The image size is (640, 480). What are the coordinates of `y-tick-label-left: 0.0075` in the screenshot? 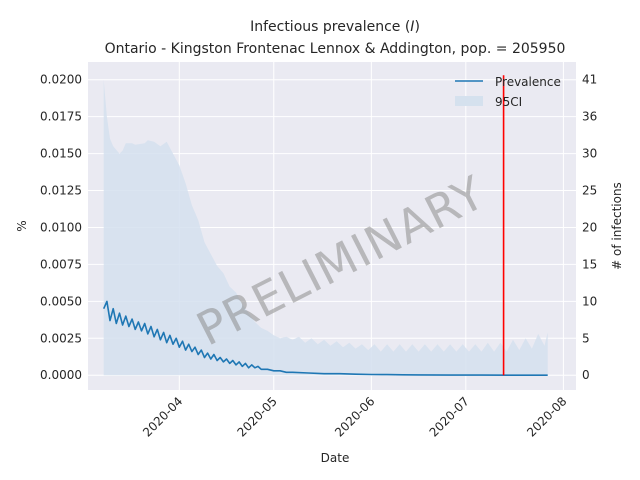 It's located at (61, 264).